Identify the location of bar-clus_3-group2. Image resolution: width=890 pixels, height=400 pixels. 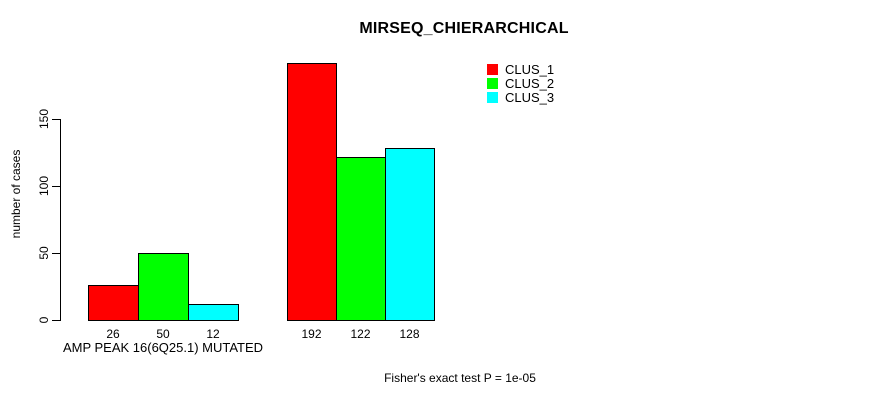
(410, 234).